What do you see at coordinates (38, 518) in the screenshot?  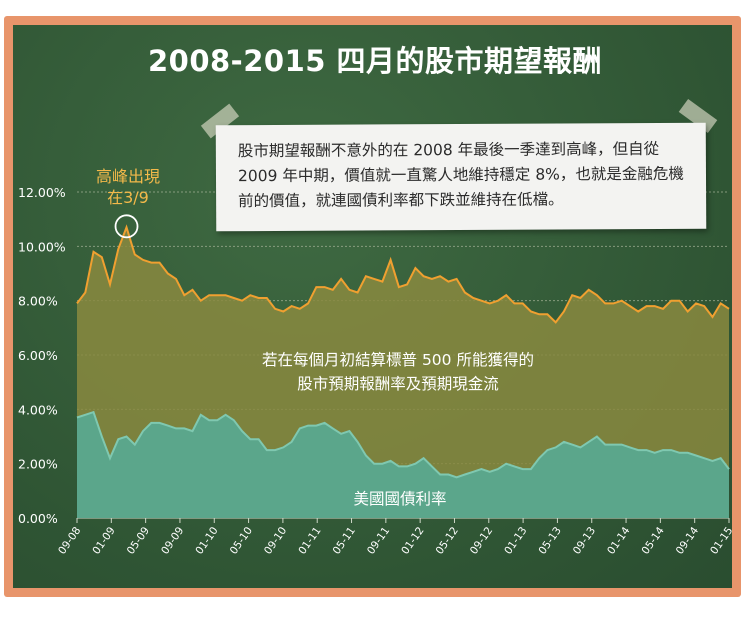 I see `y-tick-0: 0.00%` at bounding box center [38, 518].